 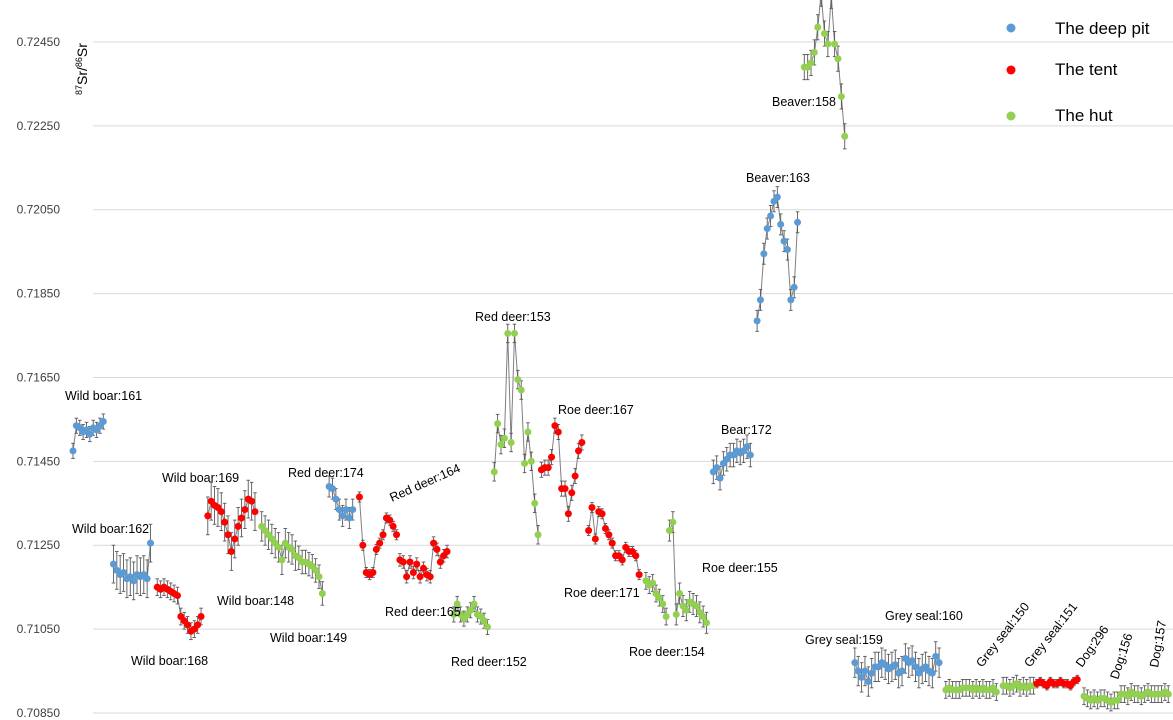 What do you see at coordinates (1011, 28) in the screenshot?
I see `legend-marker-deep-pit` at bounding box center [1011, 28].